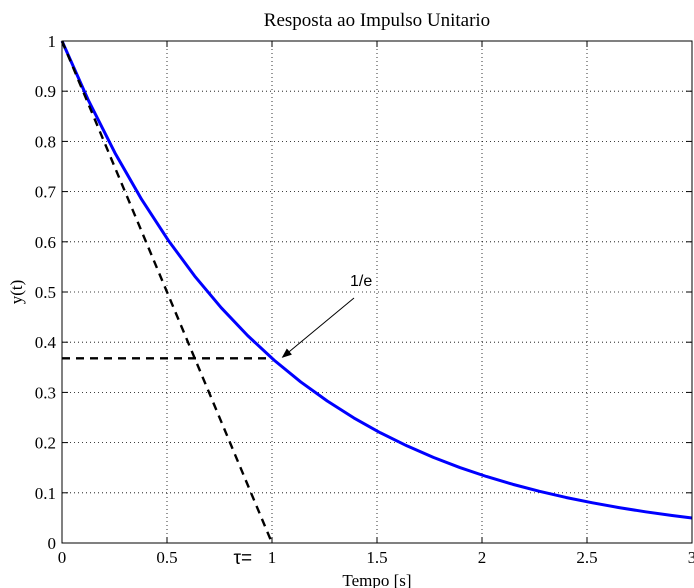 The height and width of the screenshot is (588, 694). I want to click on chart-title: Resposta ao Impulso Unitario, so click(377, 20).